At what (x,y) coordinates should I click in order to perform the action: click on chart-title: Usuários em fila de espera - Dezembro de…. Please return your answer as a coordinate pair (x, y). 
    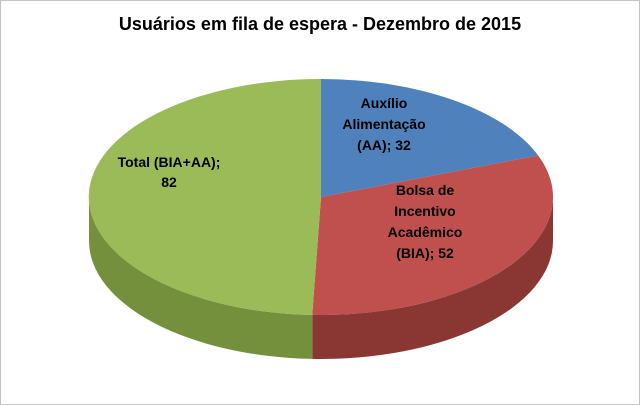
    Looking at the image, I should click on (320, 24).